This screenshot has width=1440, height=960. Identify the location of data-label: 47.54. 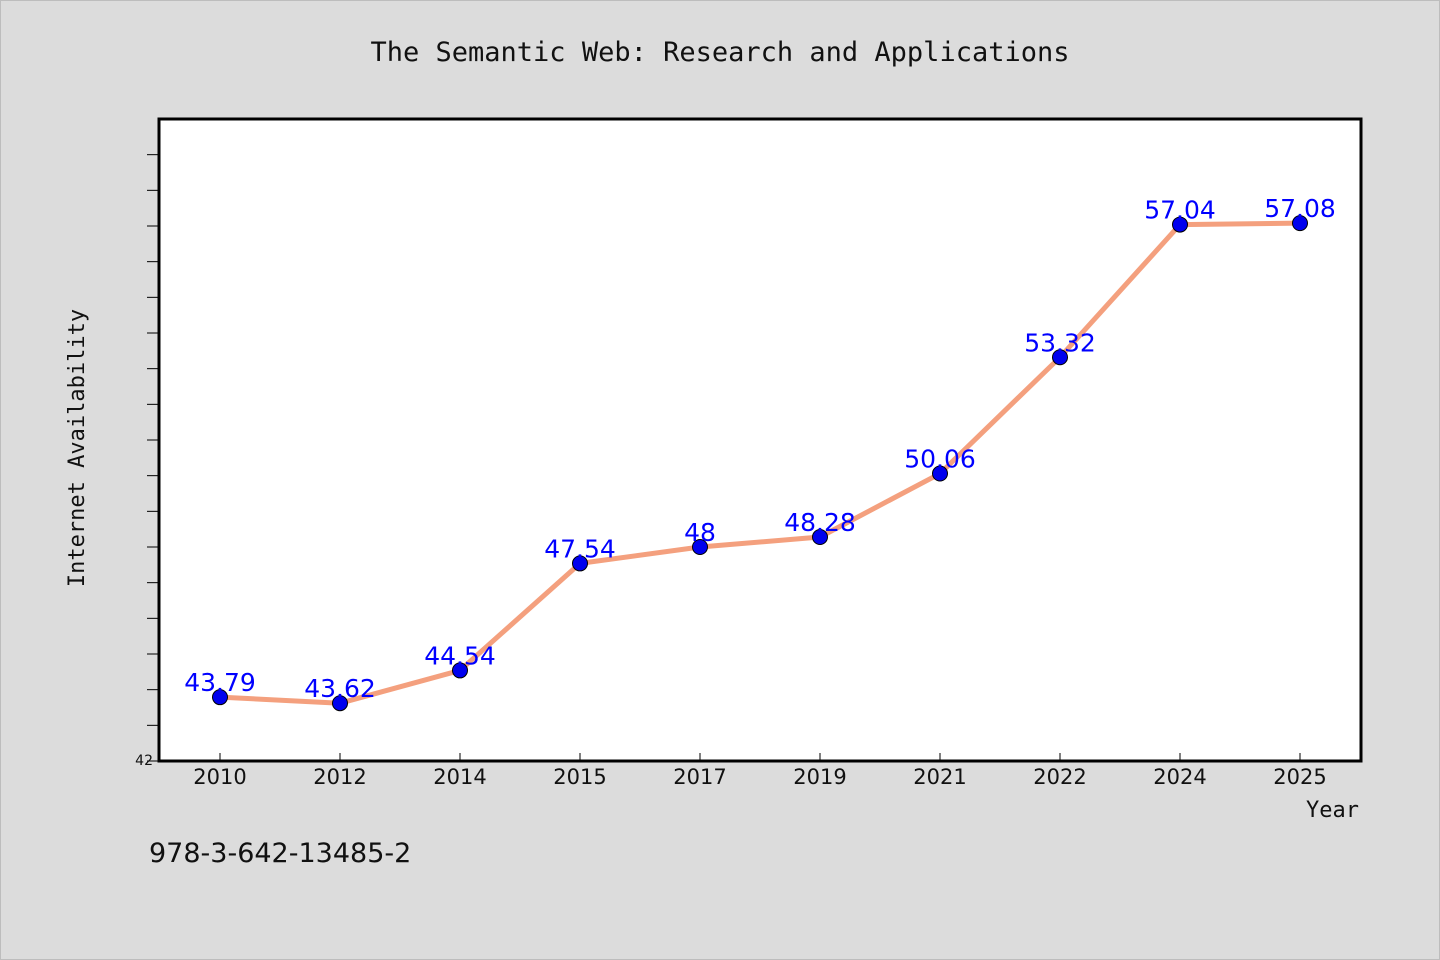
(580, 548).